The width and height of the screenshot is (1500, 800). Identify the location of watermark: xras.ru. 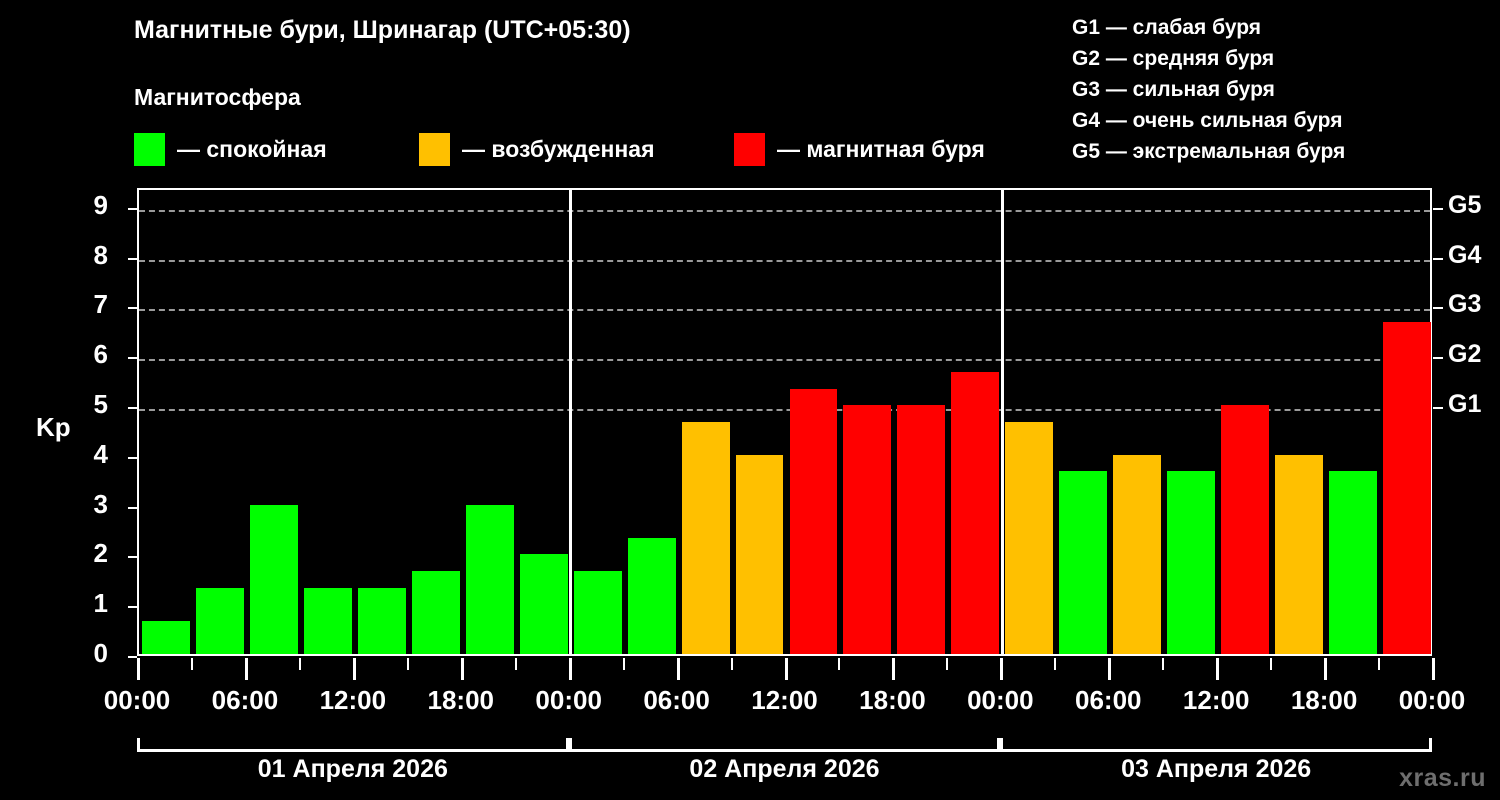
(1442, 778).